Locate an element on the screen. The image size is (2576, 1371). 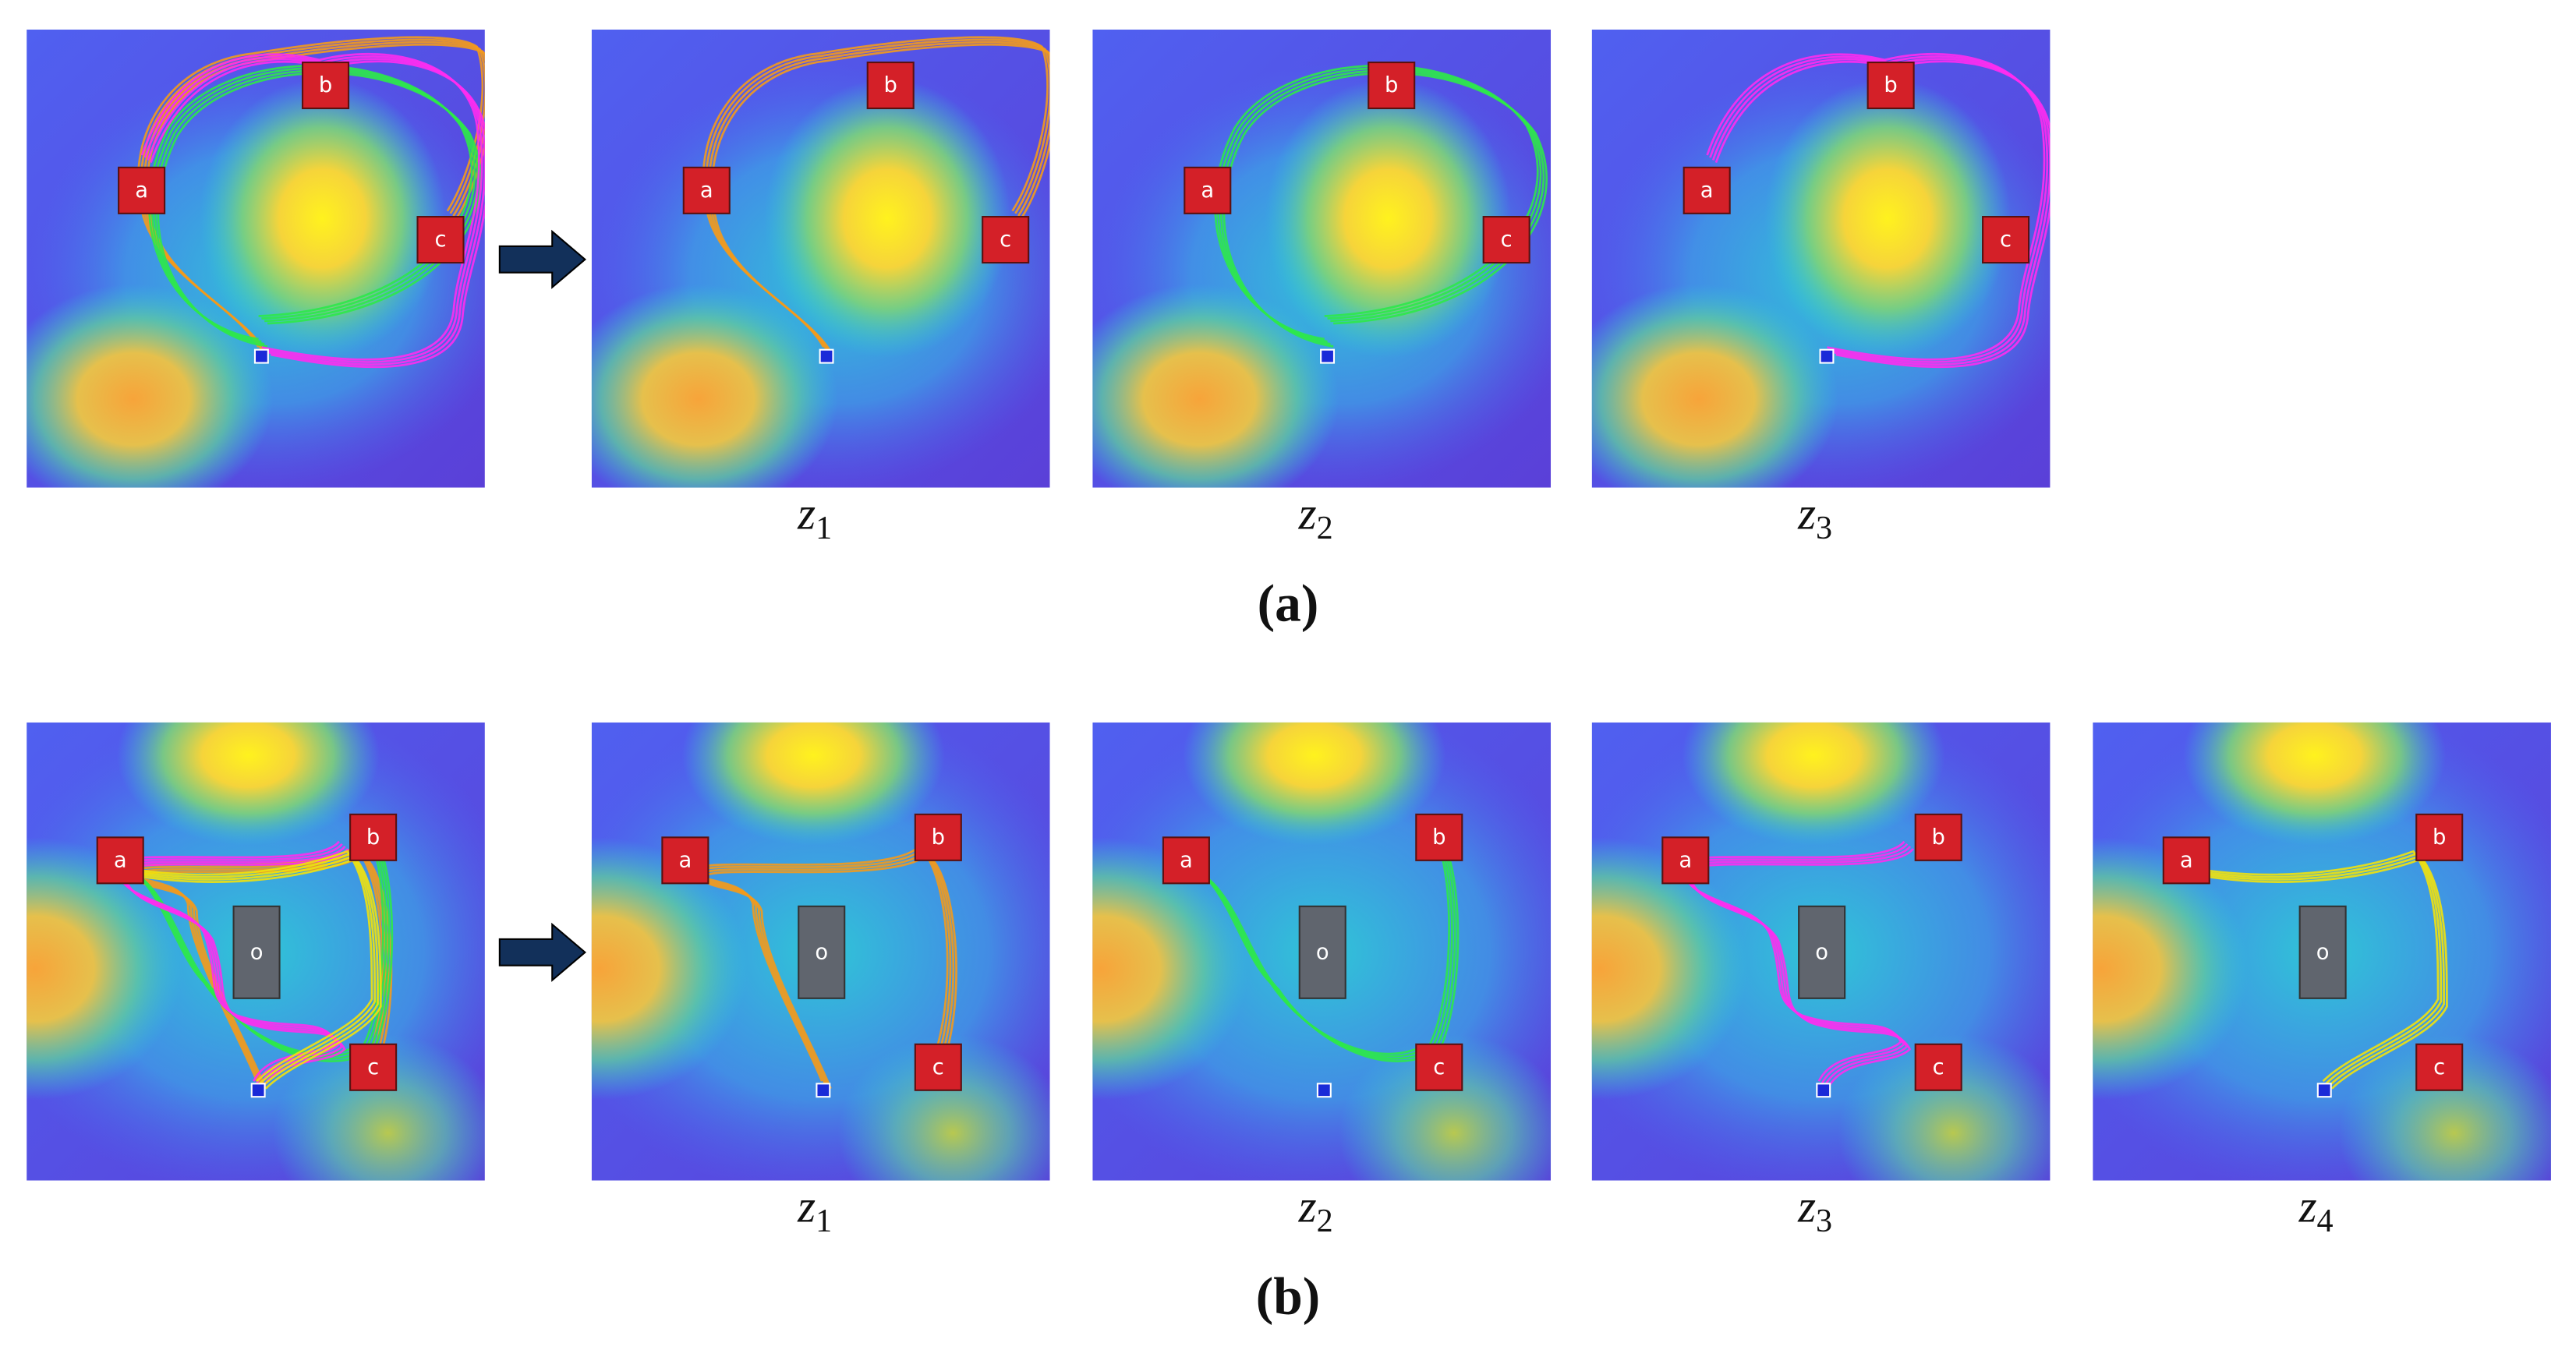
output-label: z3 is located at coordinates (1814, 1209).